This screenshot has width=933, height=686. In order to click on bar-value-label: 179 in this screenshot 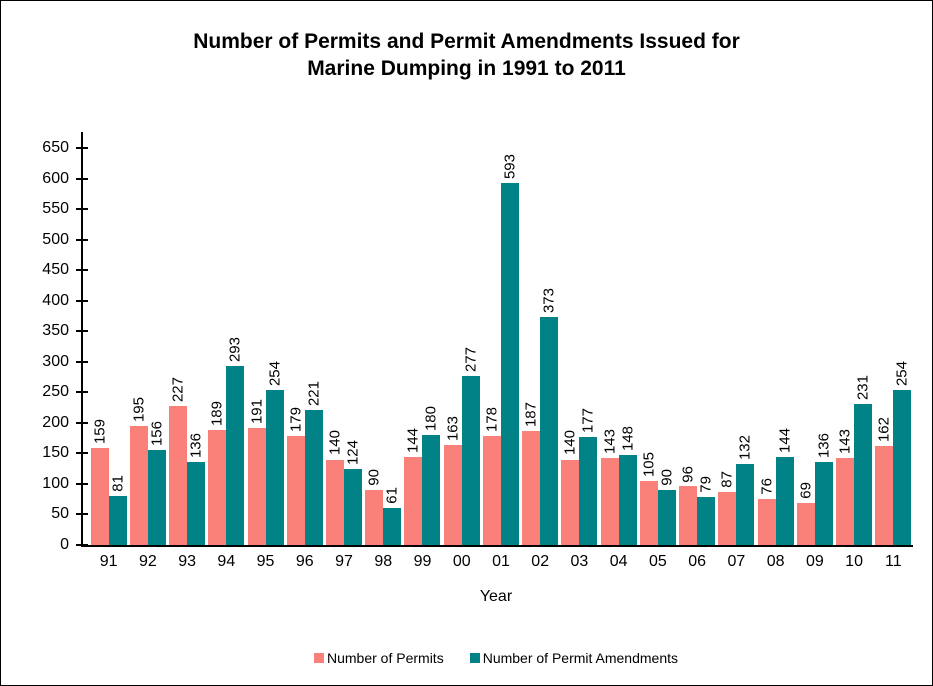, I will do `click(296, 419)`.